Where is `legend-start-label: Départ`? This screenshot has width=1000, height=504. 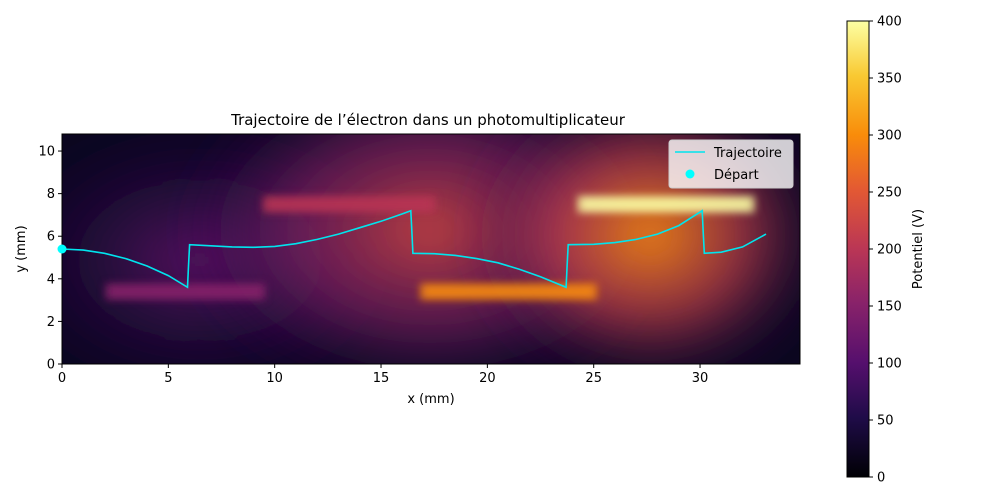
legend-start-label: Départ is located at coordinates (736, 175).